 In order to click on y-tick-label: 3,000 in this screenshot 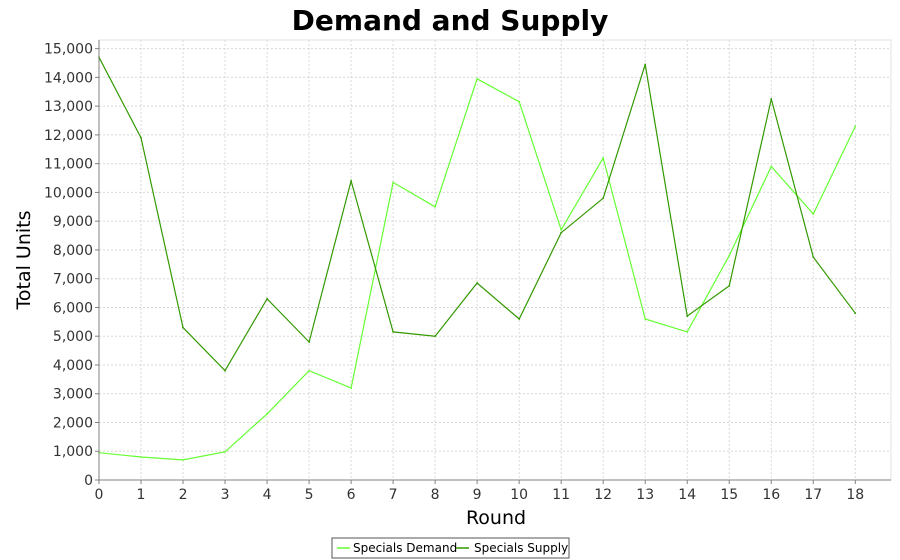, I will do `click(73, 395)`.